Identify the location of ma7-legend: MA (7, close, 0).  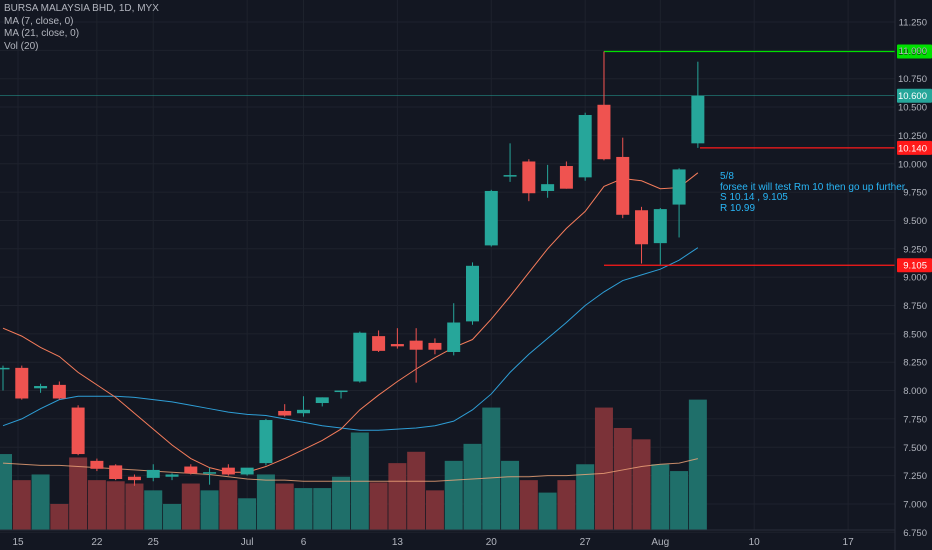
(39, 21).